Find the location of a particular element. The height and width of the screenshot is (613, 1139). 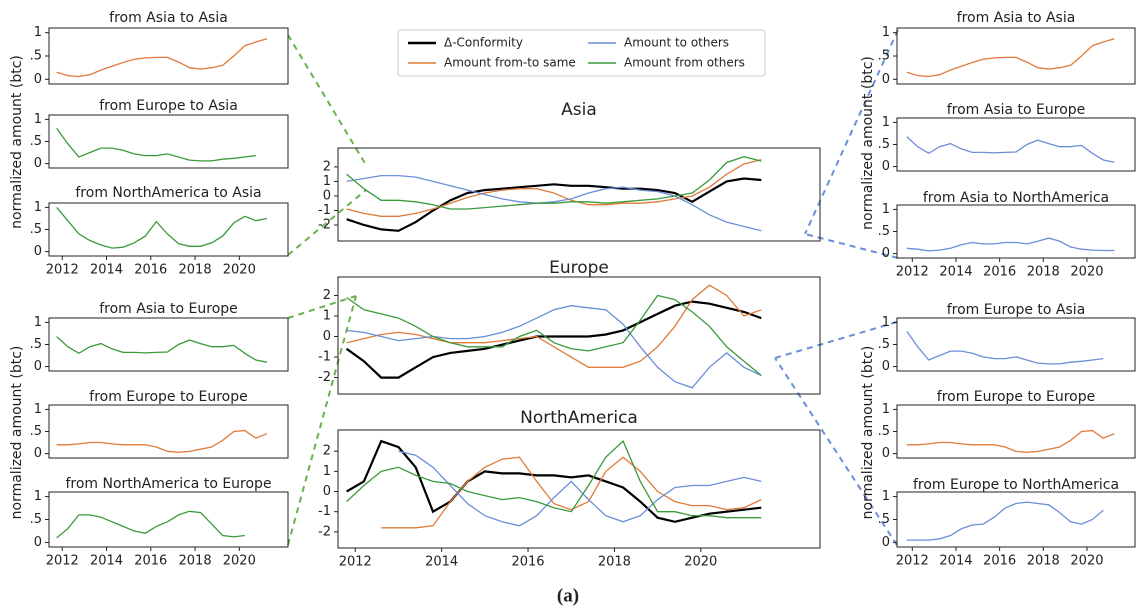

legend-box is located at coordinates (581, 53).